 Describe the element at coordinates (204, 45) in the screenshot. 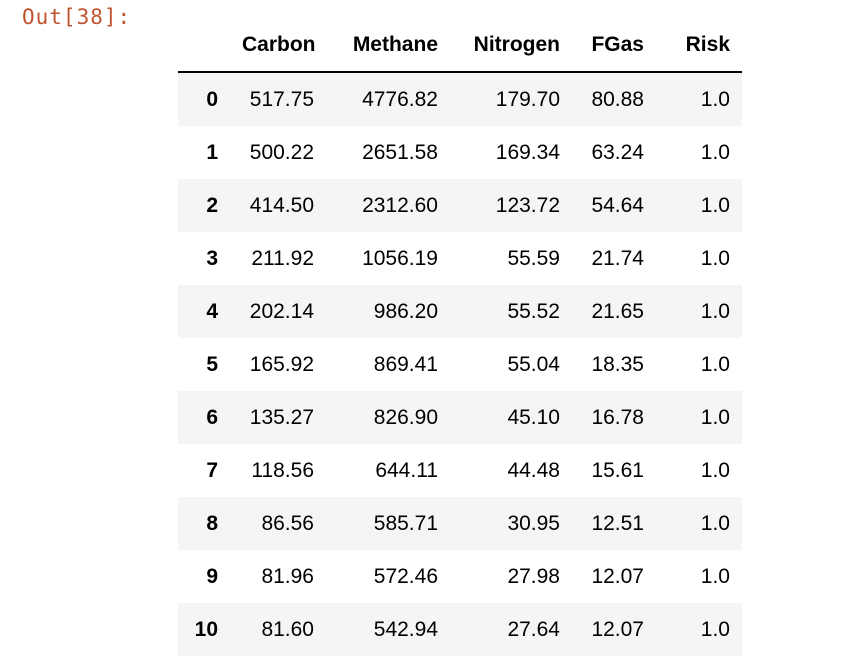

I see `index-header` at that location.